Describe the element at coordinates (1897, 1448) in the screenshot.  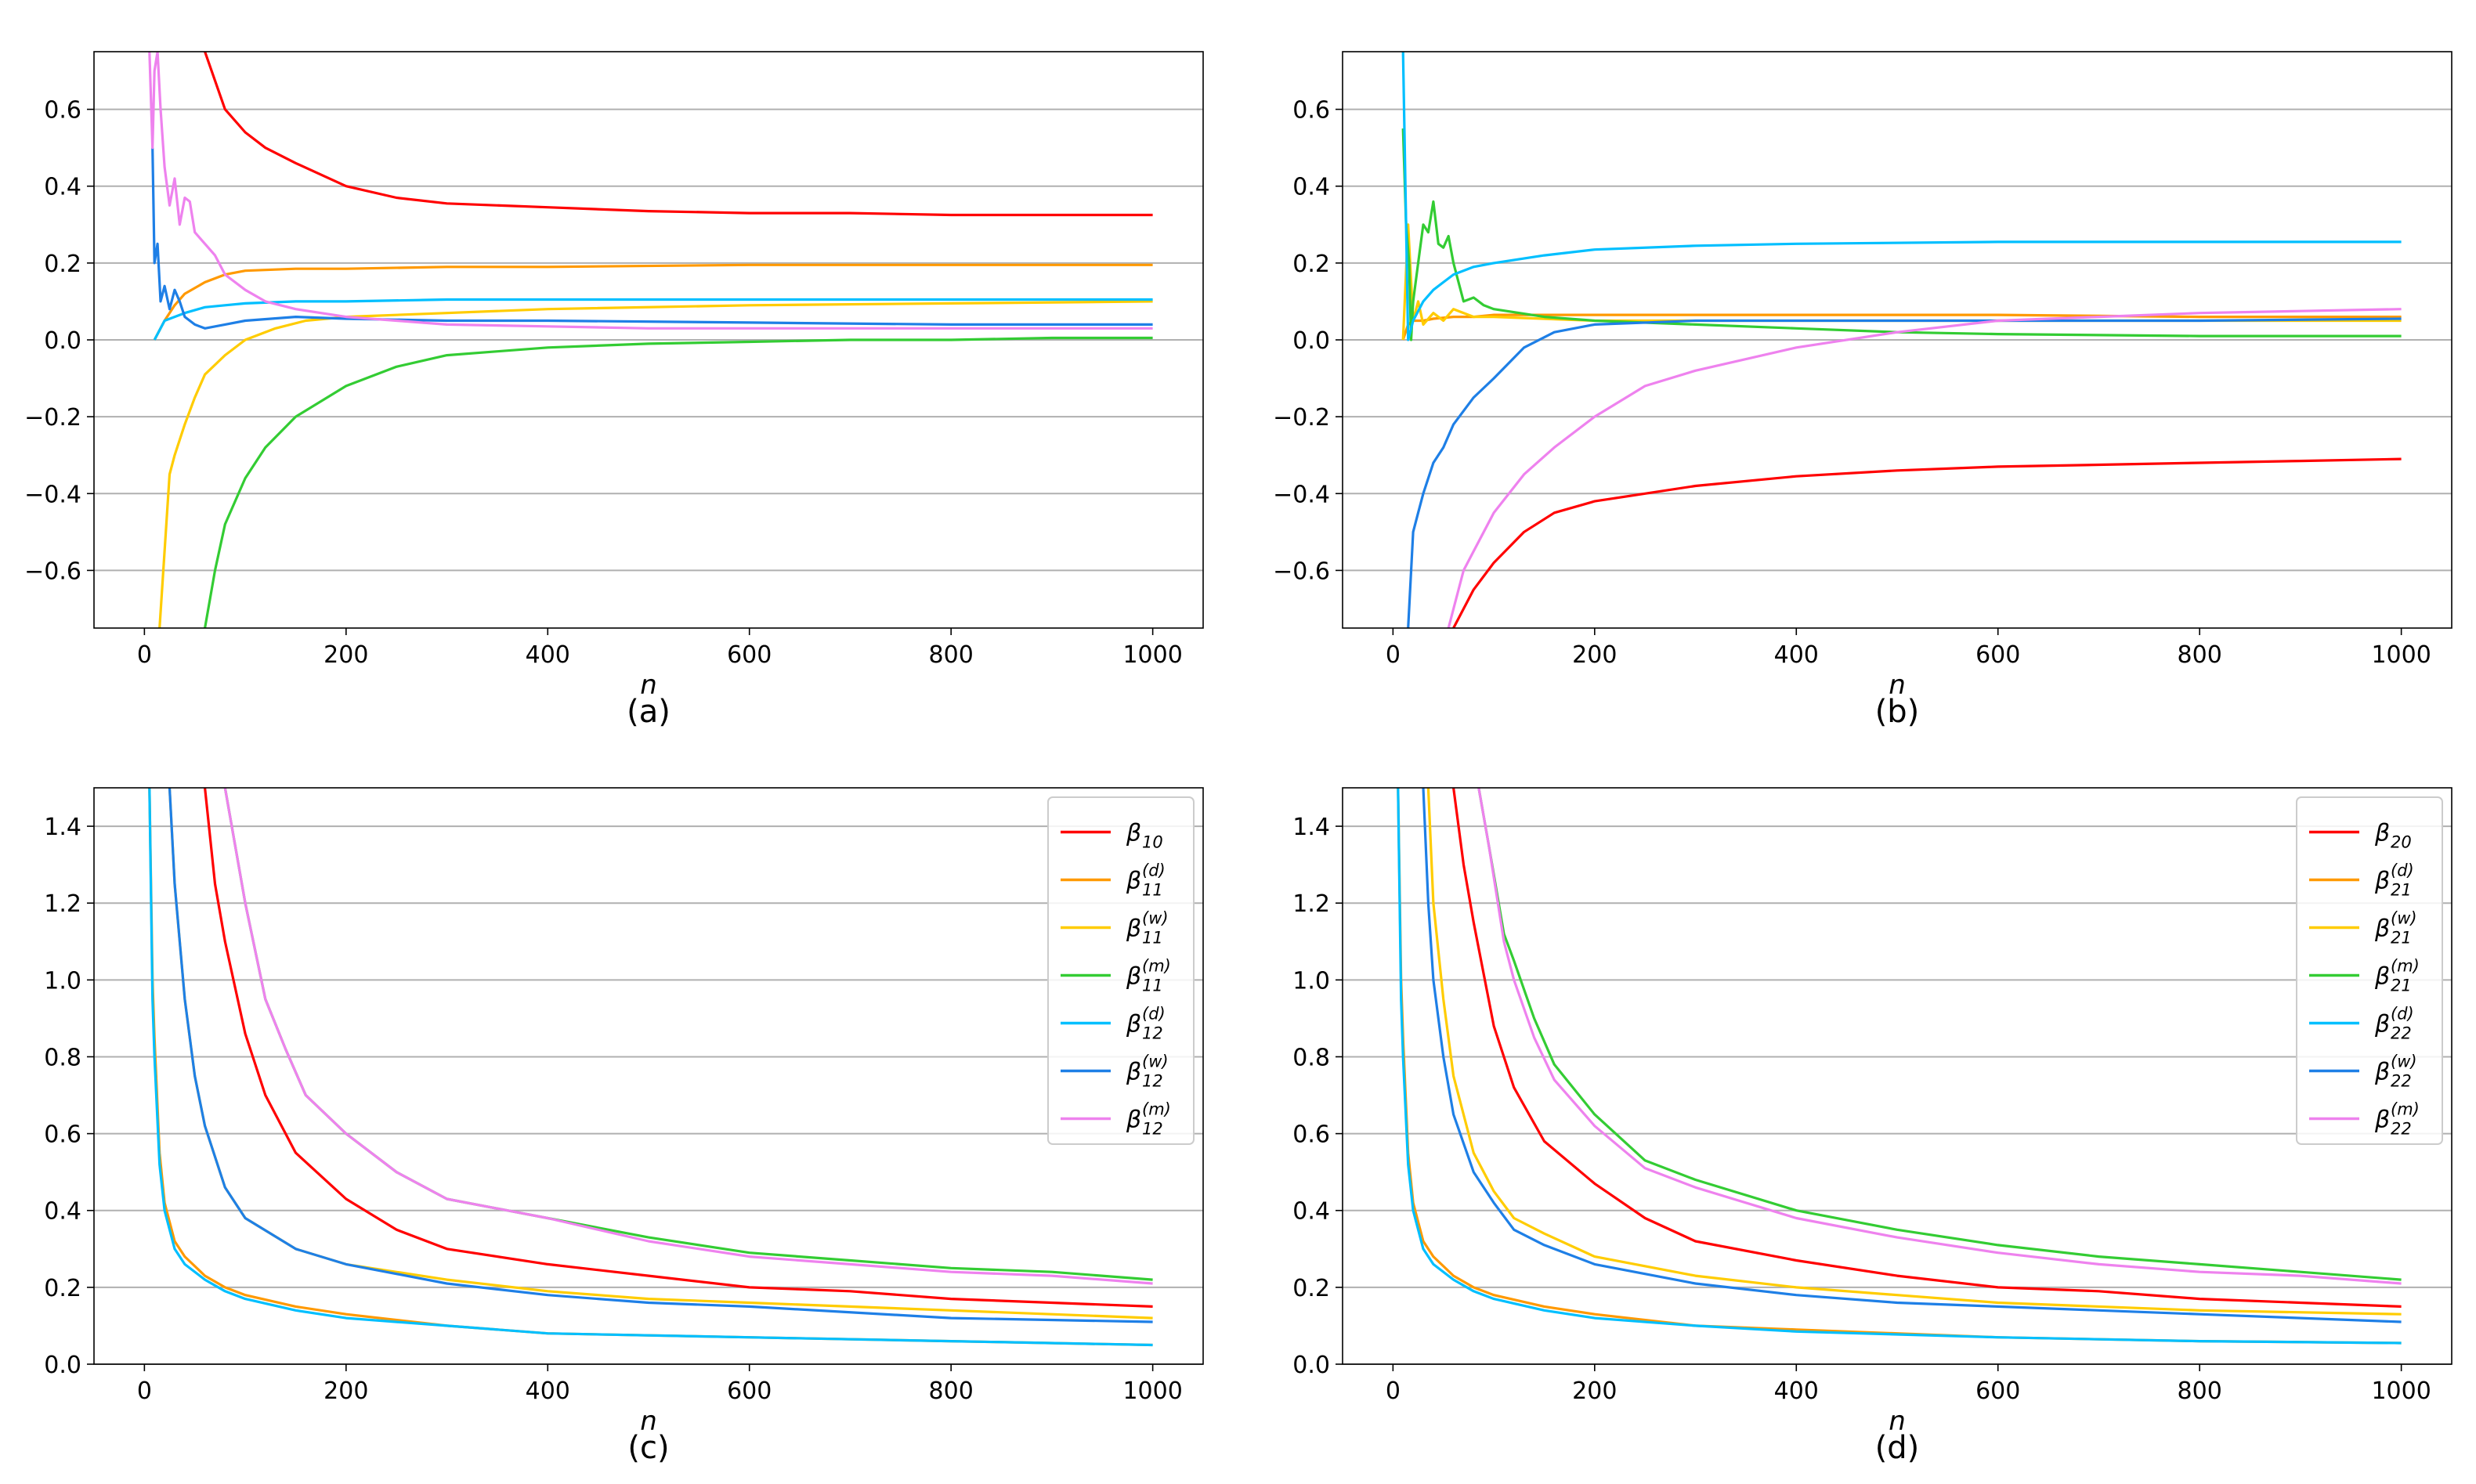
I see `panel-caption: (d)` at that location.